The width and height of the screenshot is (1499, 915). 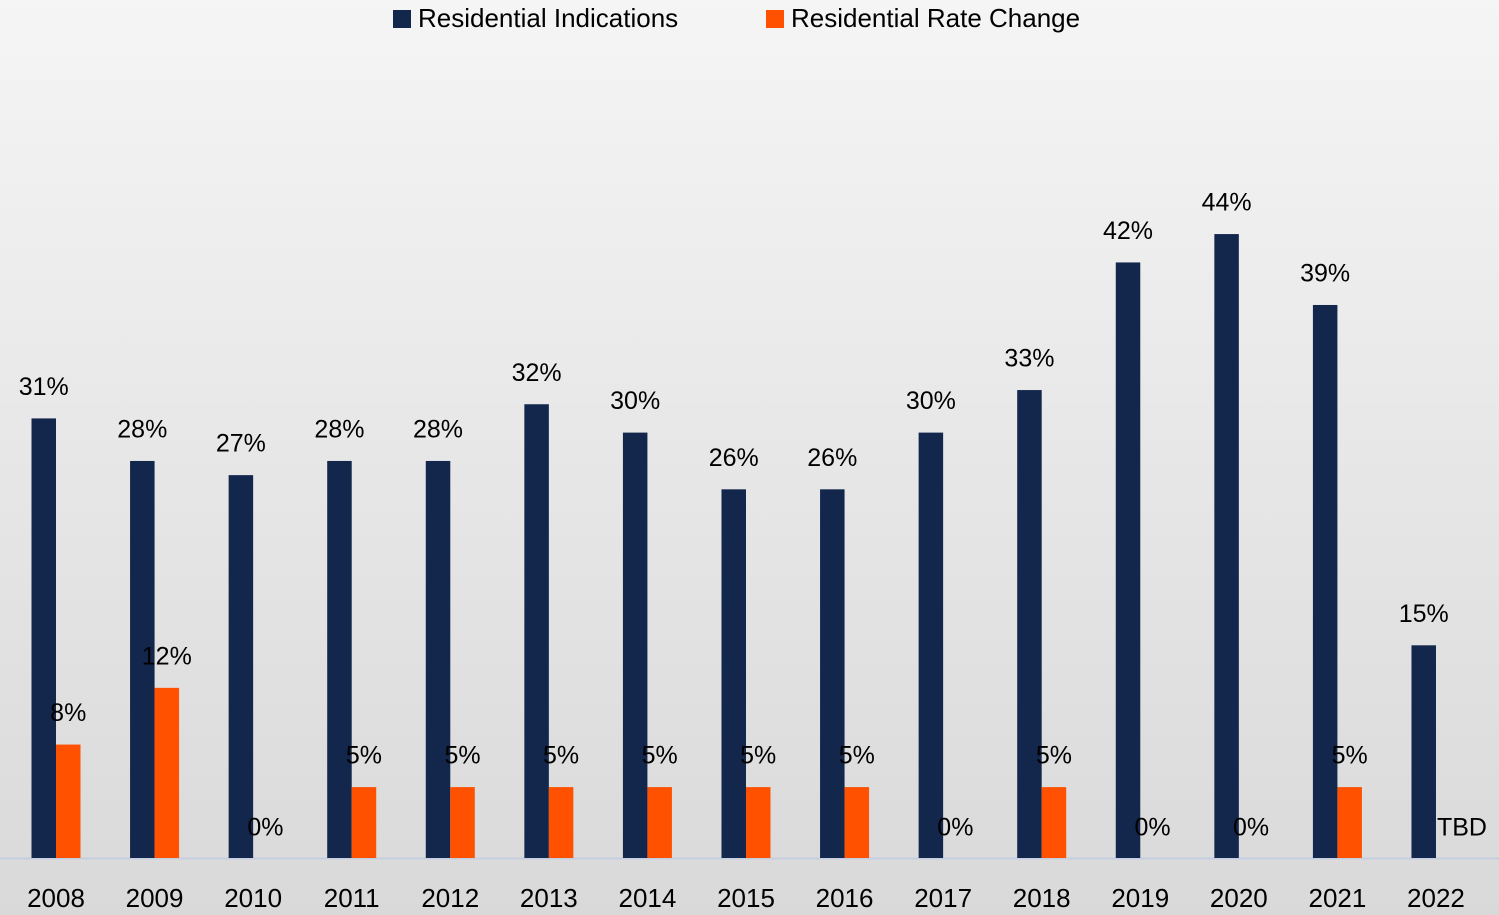 What do you see at coordinates (548, 18) in the screenshot?
I see `legend-label: Residential Indications` at bounding box center [548, 18].